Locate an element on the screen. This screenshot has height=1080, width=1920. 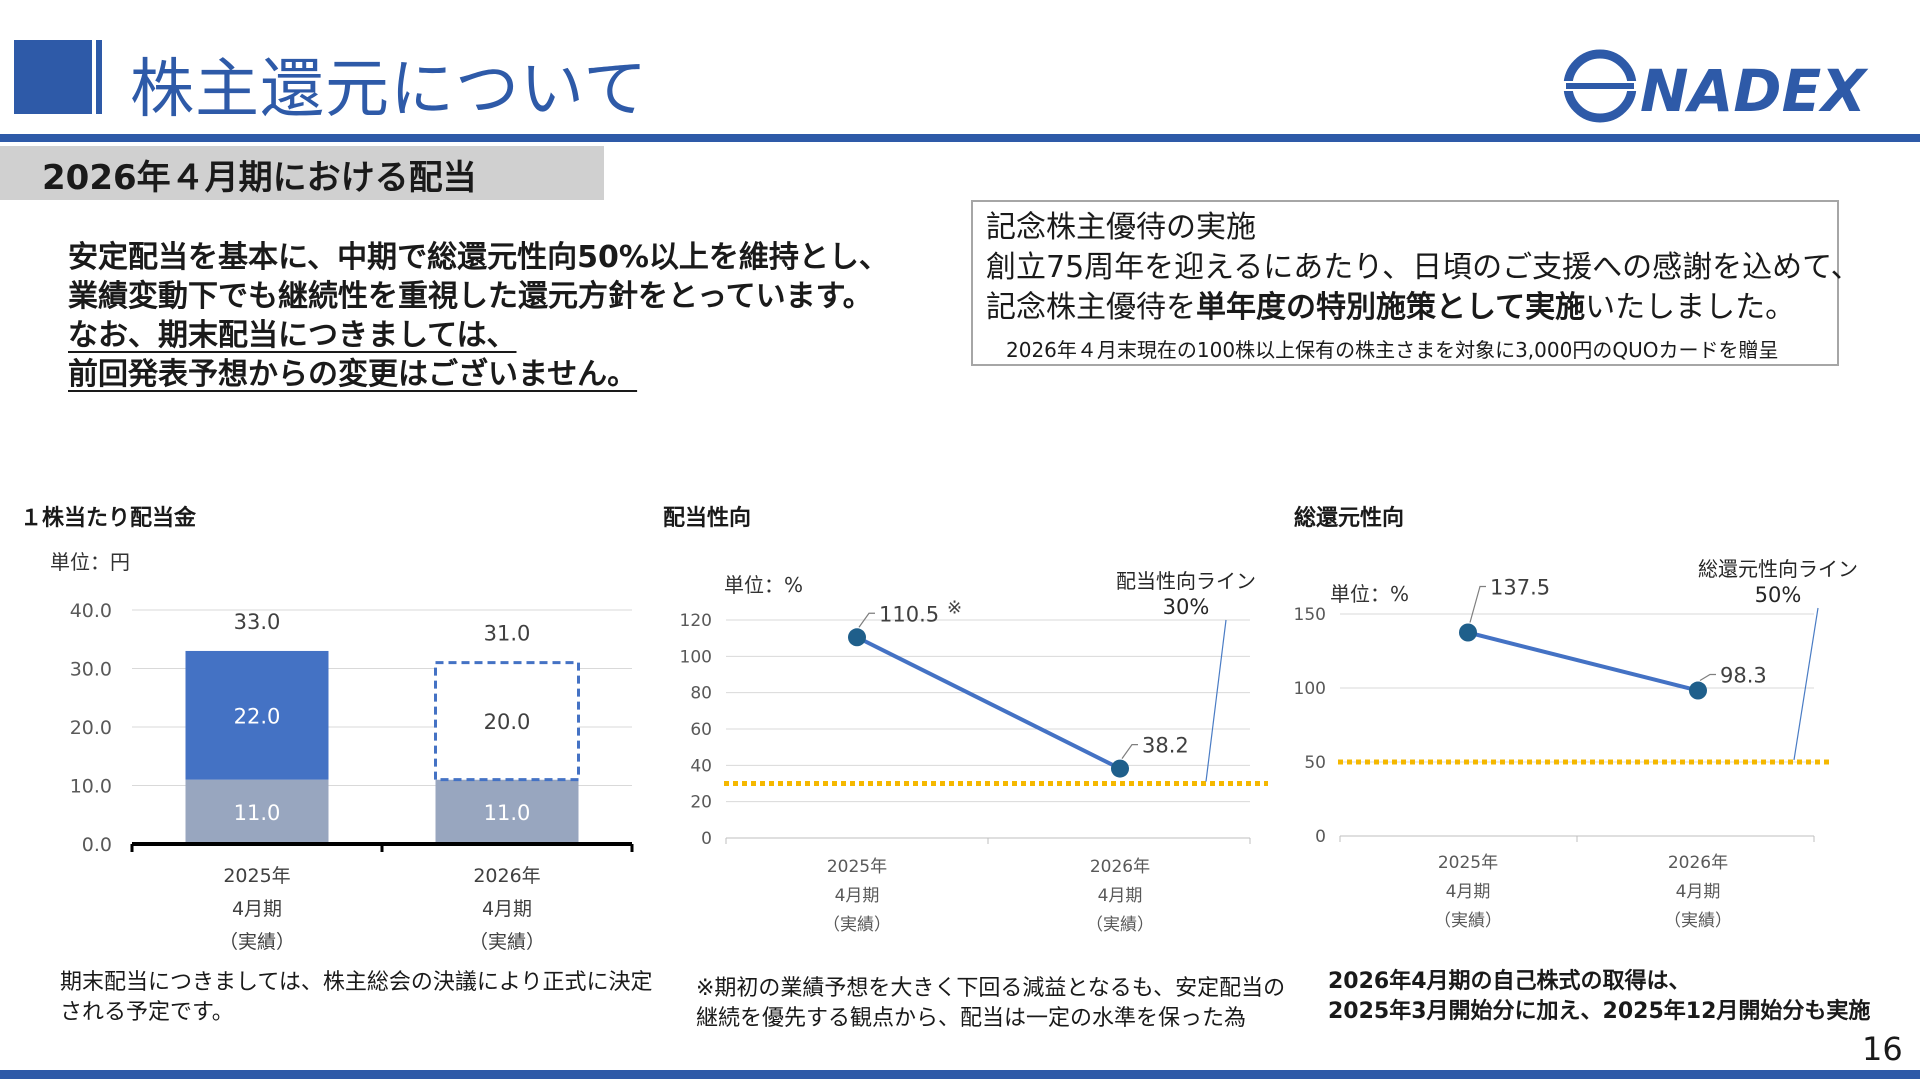
y-tick-label: 80 is located at coordinates (701, 694).